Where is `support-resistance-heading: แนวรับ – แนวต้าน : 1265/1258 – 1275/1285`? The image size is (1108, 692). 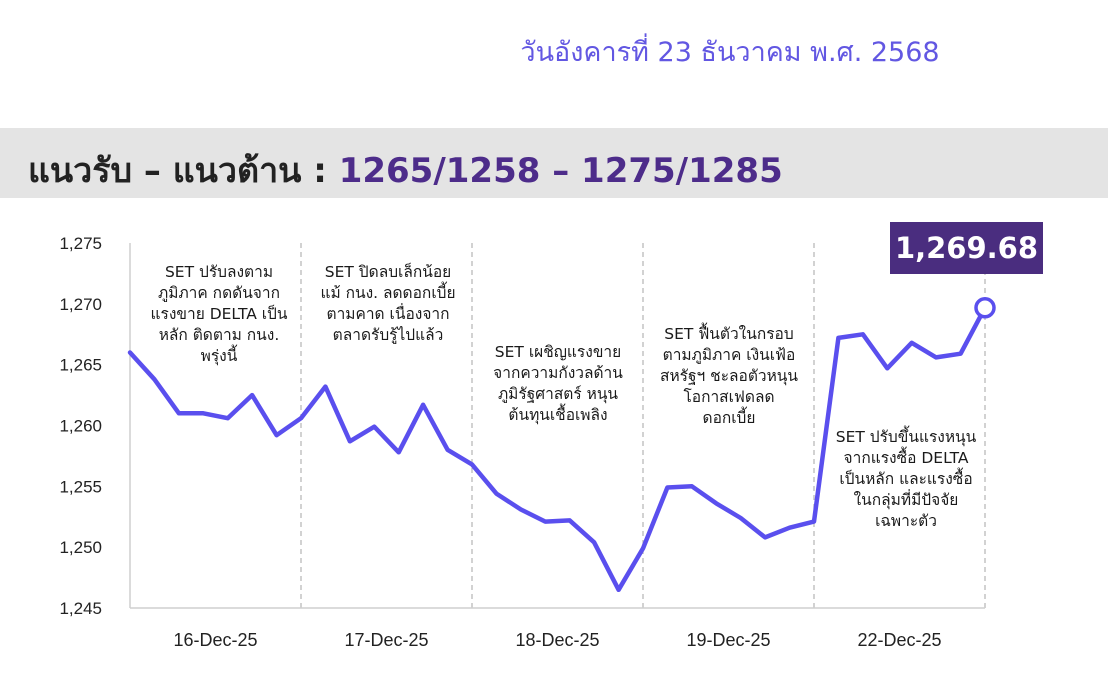 support-resistance-heading: แนวรับ – แนวต้าน : 1265/1258 – 1275/1285 is located at coordinates (405, 170).